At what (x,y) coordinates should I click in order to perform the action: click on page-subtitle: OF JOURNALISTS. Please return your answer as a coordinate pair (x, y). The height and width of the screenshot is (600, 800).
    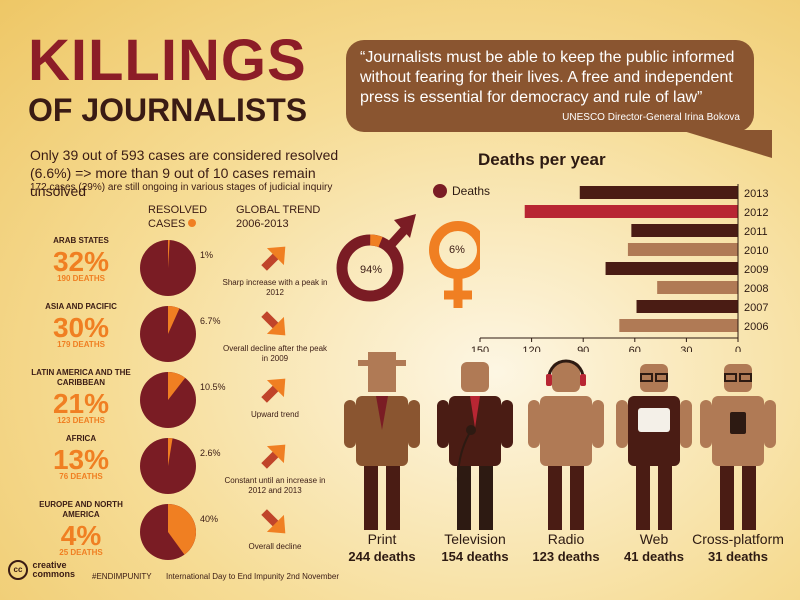
    Looking at the image, I should click on (168, 110).